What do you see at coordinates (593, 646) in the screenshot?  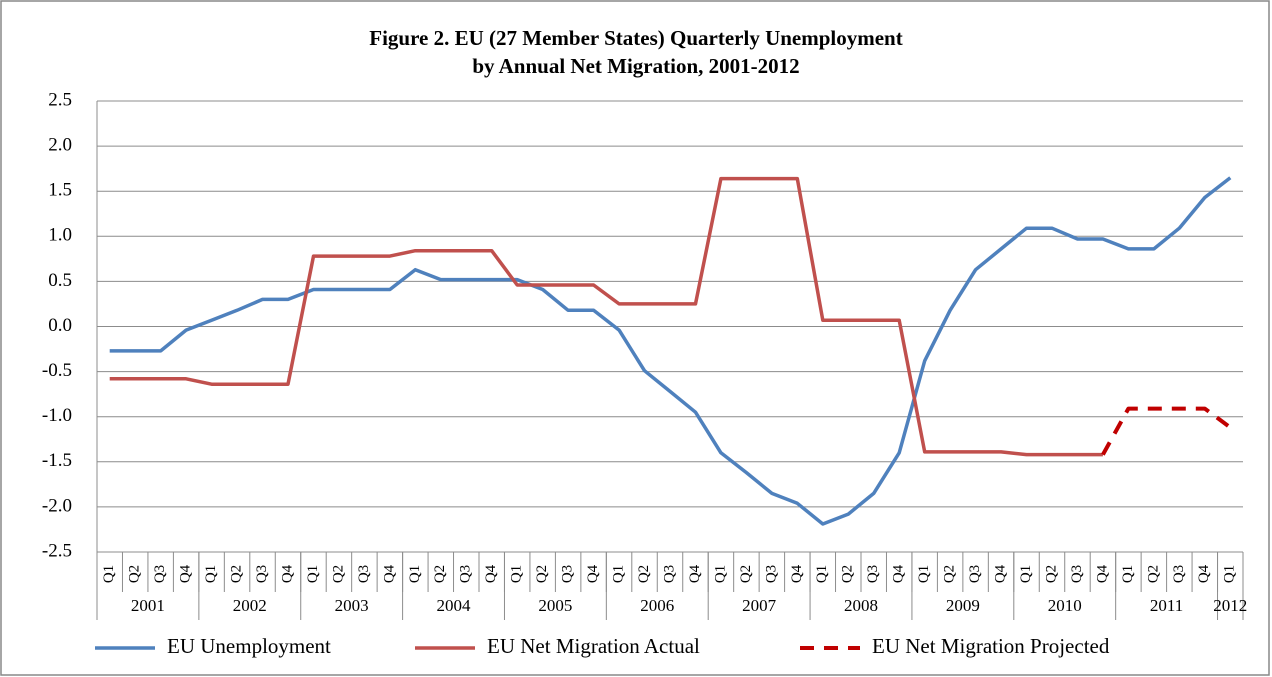 I see `legend-label: EU Net Migration Actual` at bounding box center [593, 646].